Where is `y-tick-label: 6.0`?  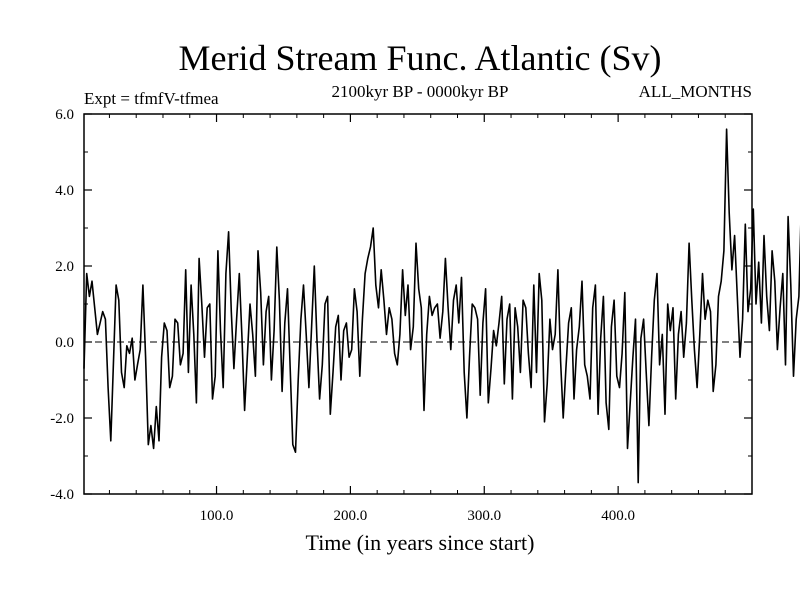 y-tick-label: 6.0 is located at coordinates (64, 115).